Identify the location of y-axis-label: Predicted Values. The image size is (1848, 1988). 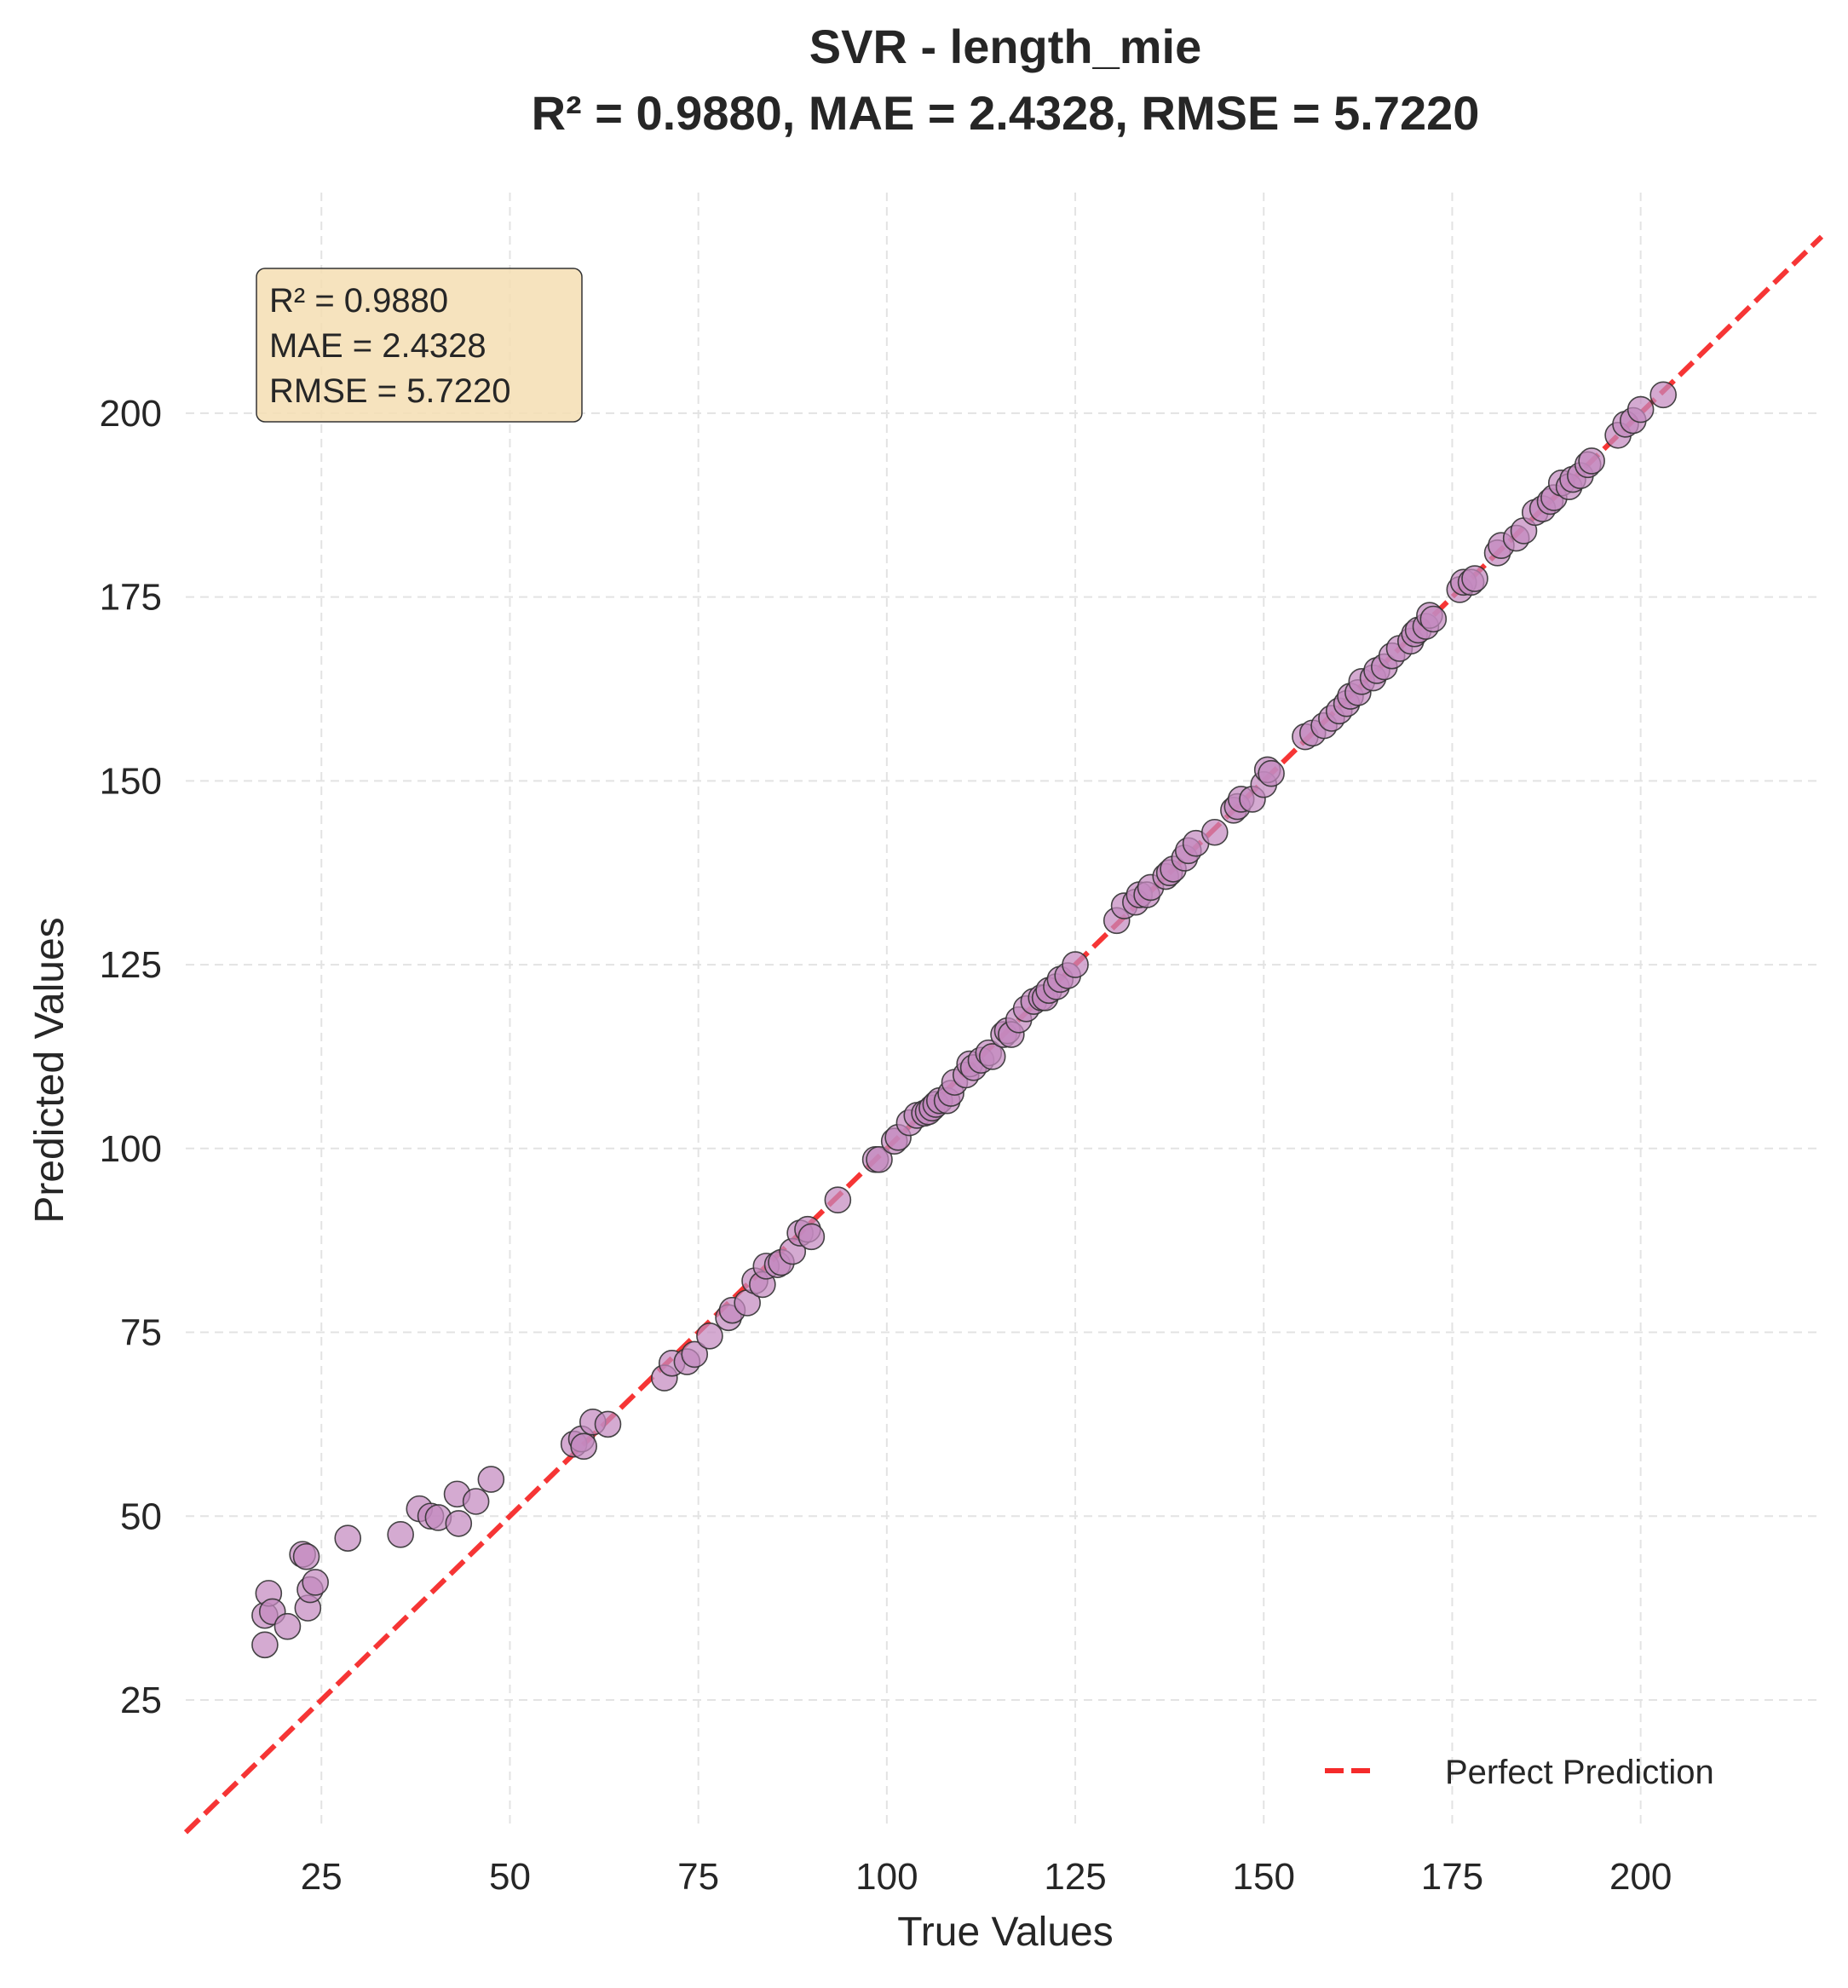
(49, 1070).